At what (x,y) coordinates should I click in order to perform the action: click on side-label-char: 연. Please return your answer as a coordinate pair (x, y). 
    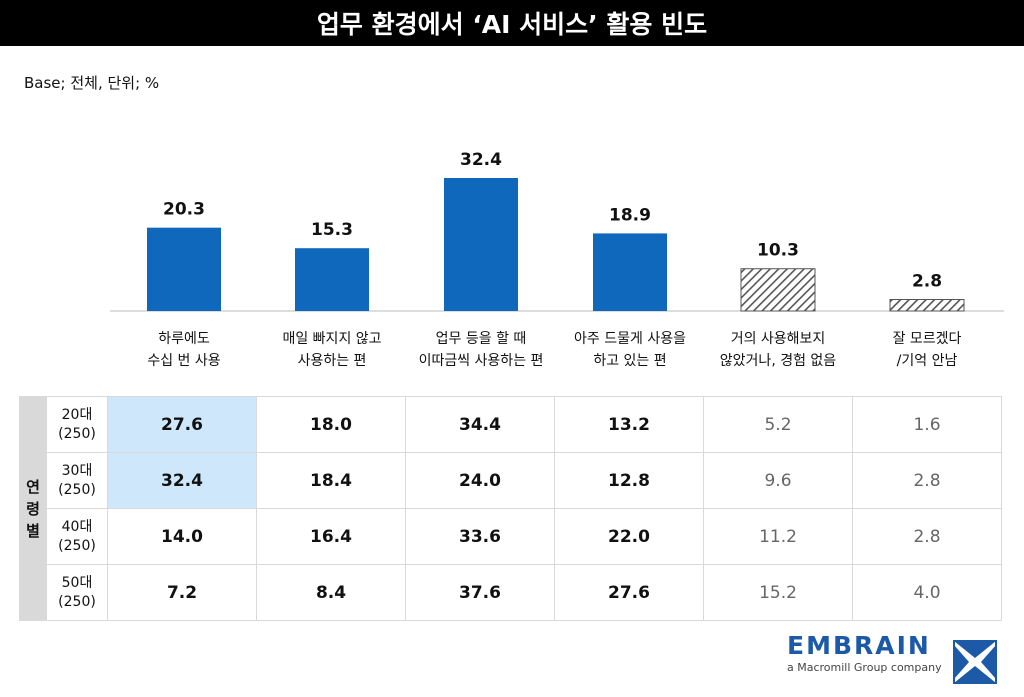
    Looking at the image, I should click on (33, 486).